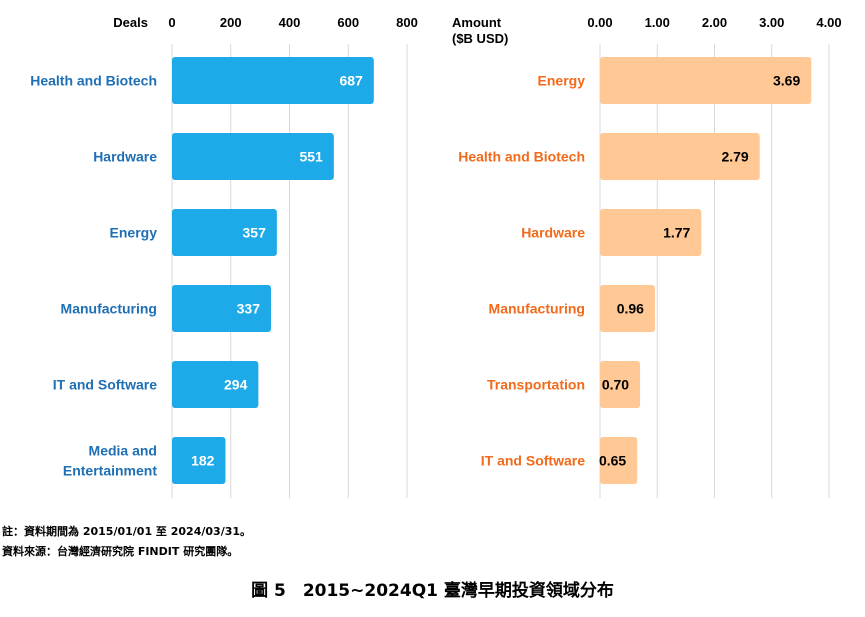 This screenshot has height=617, width=865. I want to click on figure-caption: 圖 5 2015~2024Q1 臺灣早期投資領域分布, so click(432, 591).